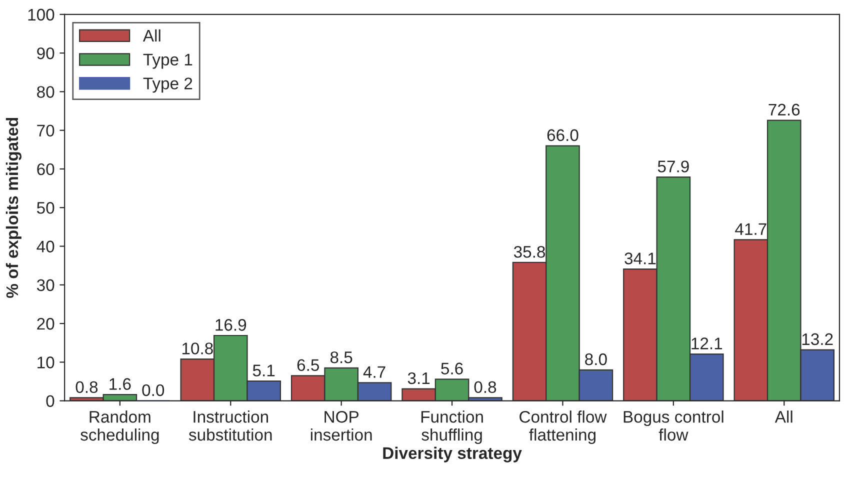  Describe the element at coordinates (120, 384) in the screenshot. I see `text: 1.6` at that location.